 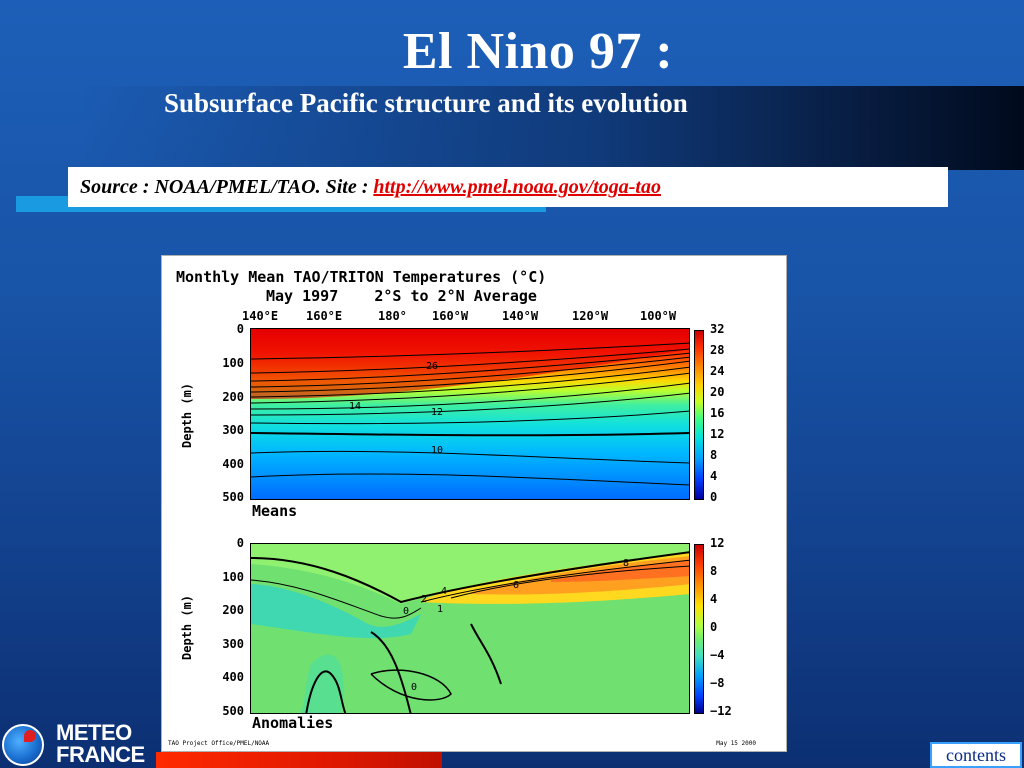 What do you see at coordinates (227, 187) in the screenshot?
I see `source-text: Source : NOAA/PMEL/TAO. Site :` at bounding box center [227, 187].